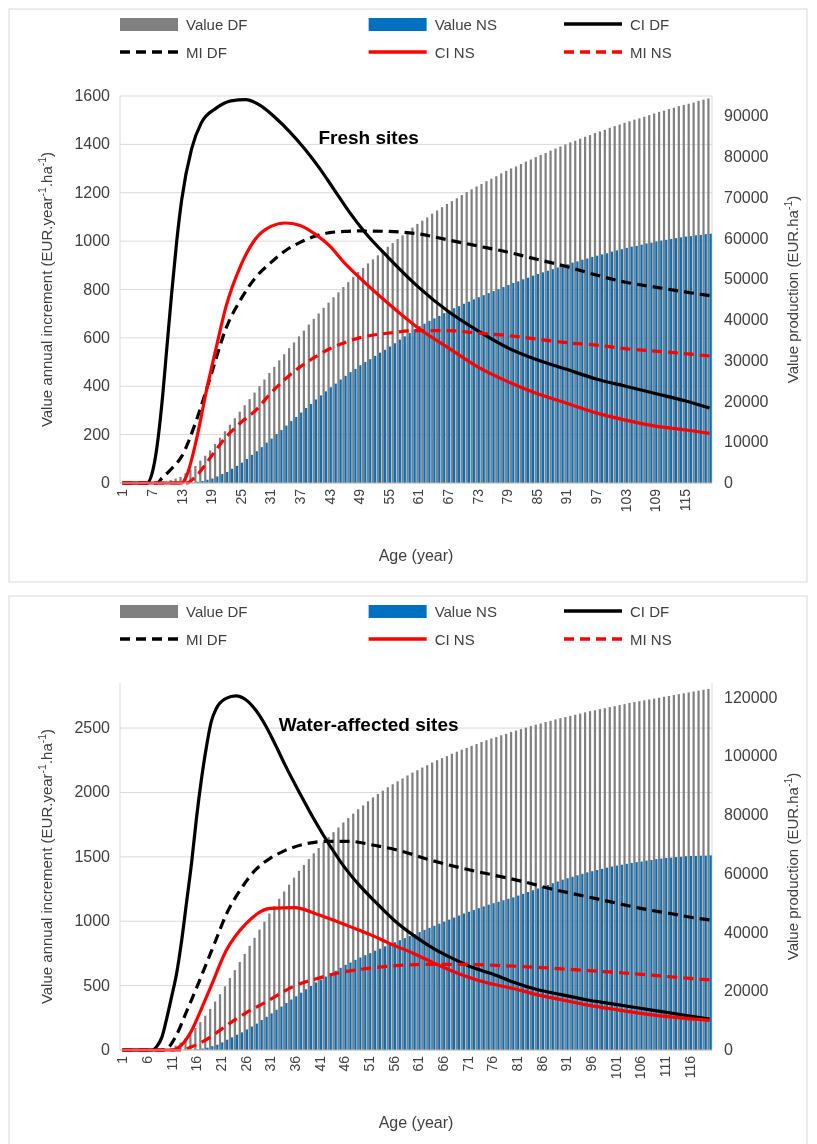  I want to click on x-tick-label: 76, so click(492, 1063).